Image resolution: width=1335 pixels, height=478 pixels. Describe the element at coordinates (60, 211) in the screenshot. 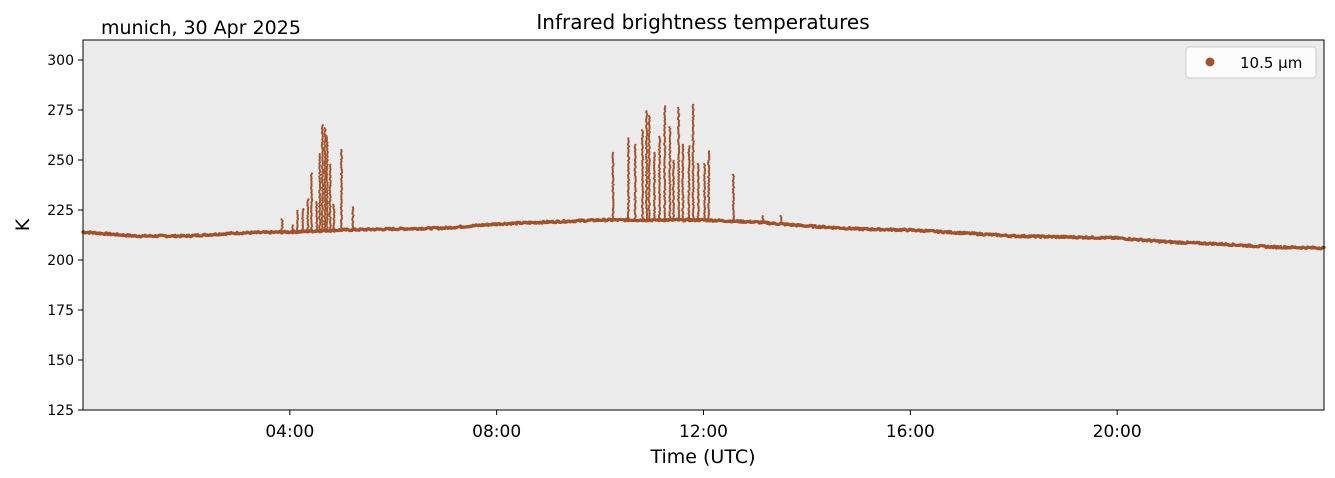

I see `y-tick-label: 225` at that location.